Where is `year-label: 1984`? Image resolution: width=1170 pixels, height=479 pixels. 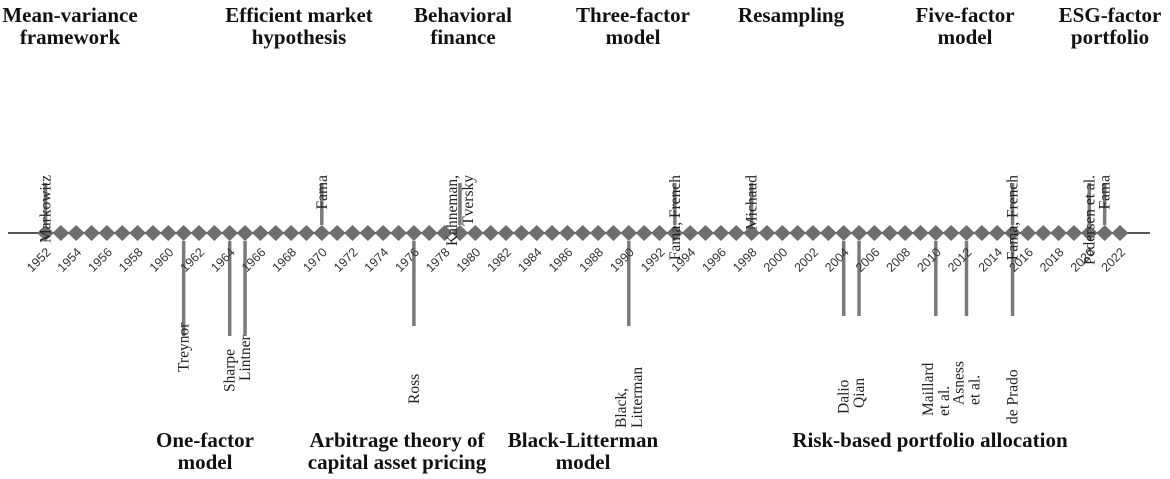
year-label: 1984 is located at coordinates (530, 260).